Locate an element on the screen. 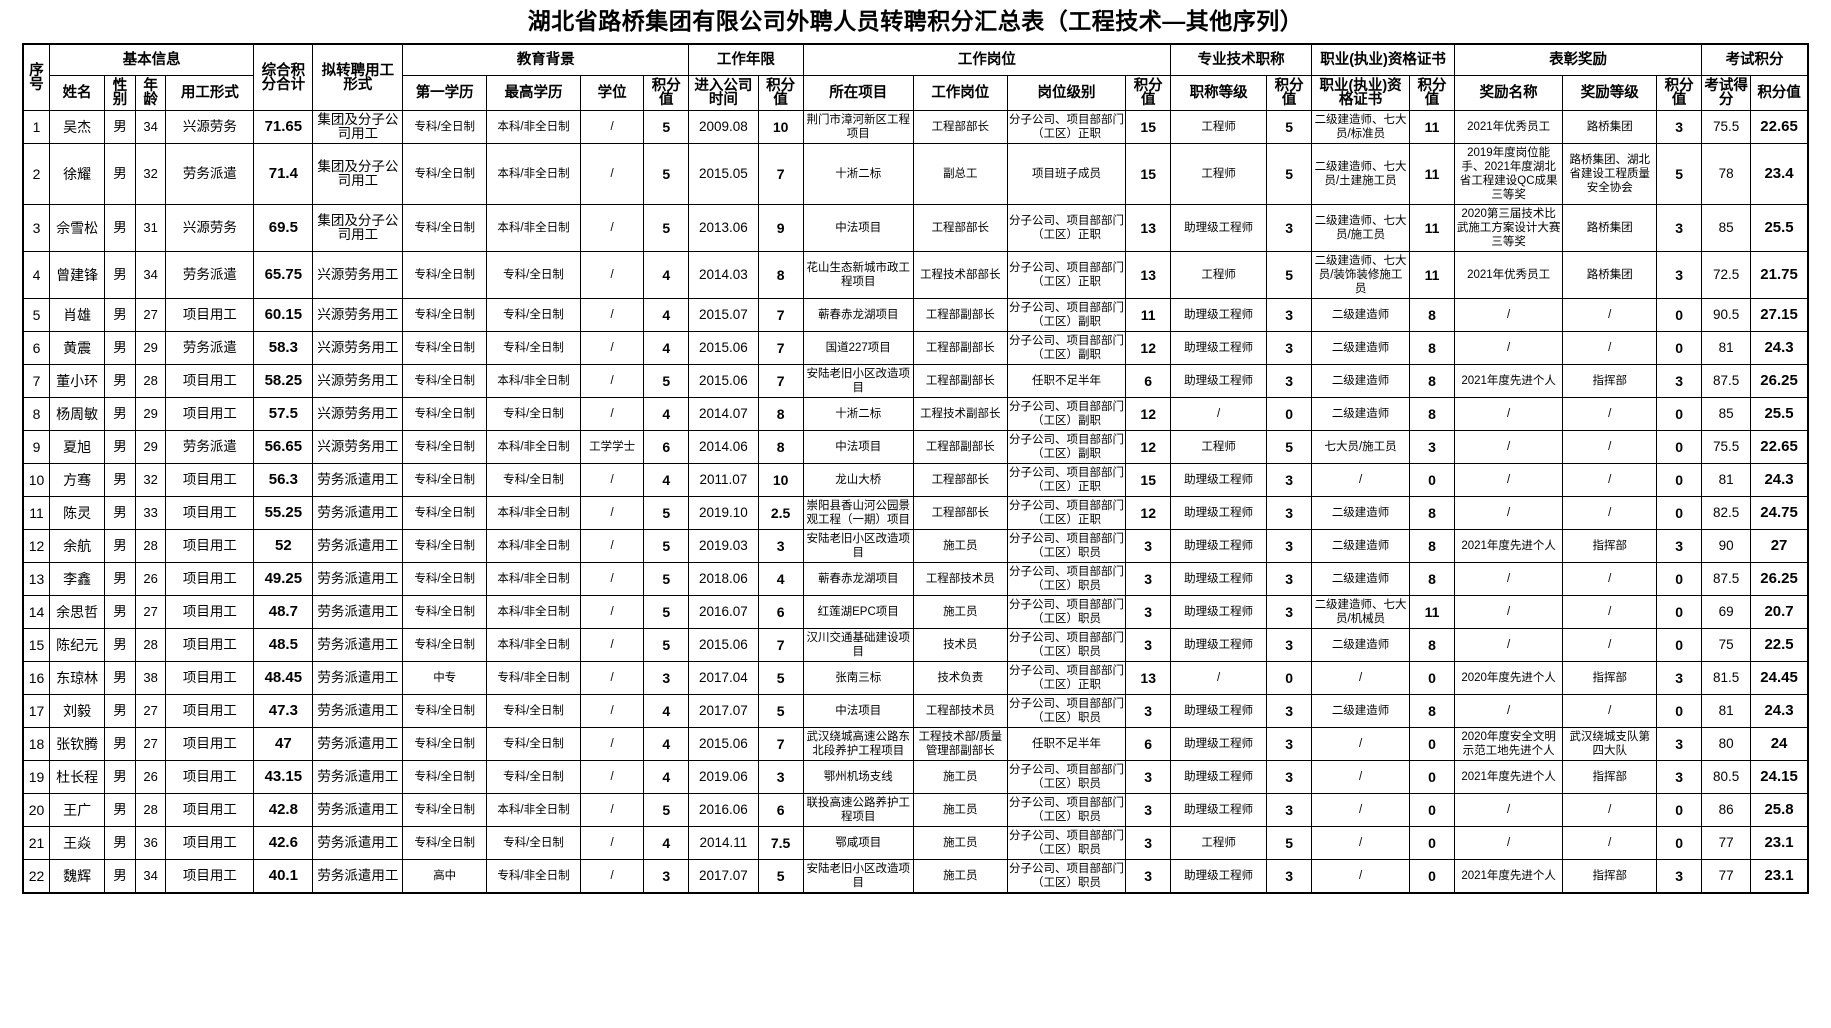  col-seq: 序号 is located at coordinates (36, 77).